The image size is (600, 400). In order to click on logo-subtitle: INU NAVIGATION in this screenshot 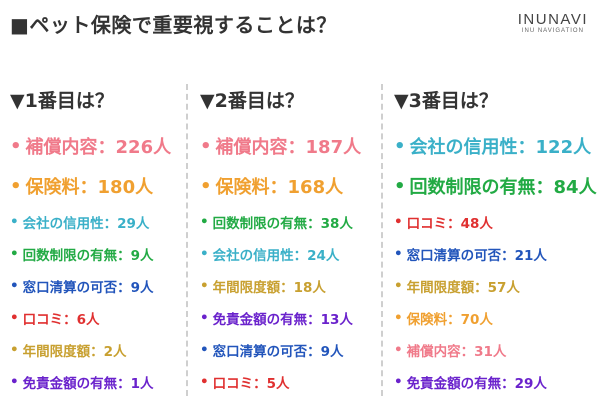, I will do `click(552, 31)`.